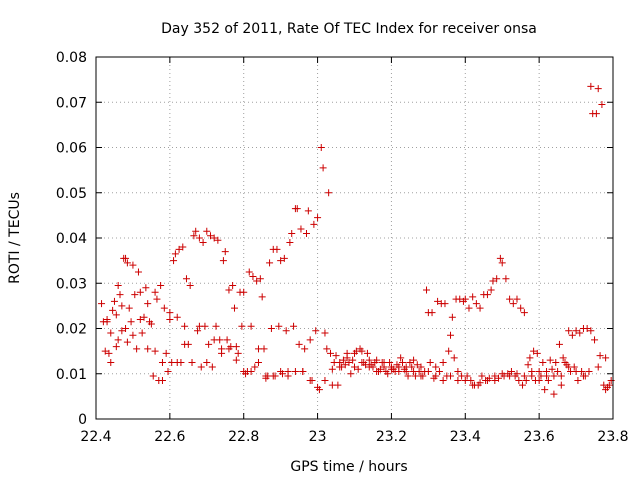 The image size is (640, 480). Describe the element at coordinates (539, 437) in the screenshot. I see `x-tick-label: 23.6` at that location.